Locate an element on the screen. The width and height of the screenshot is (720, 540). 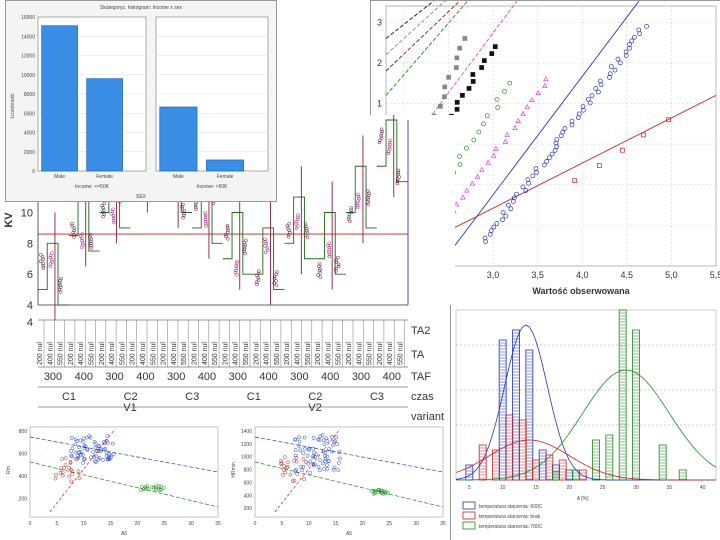
scatter-y-tick: 1200 is located at coordinates (246, 445).